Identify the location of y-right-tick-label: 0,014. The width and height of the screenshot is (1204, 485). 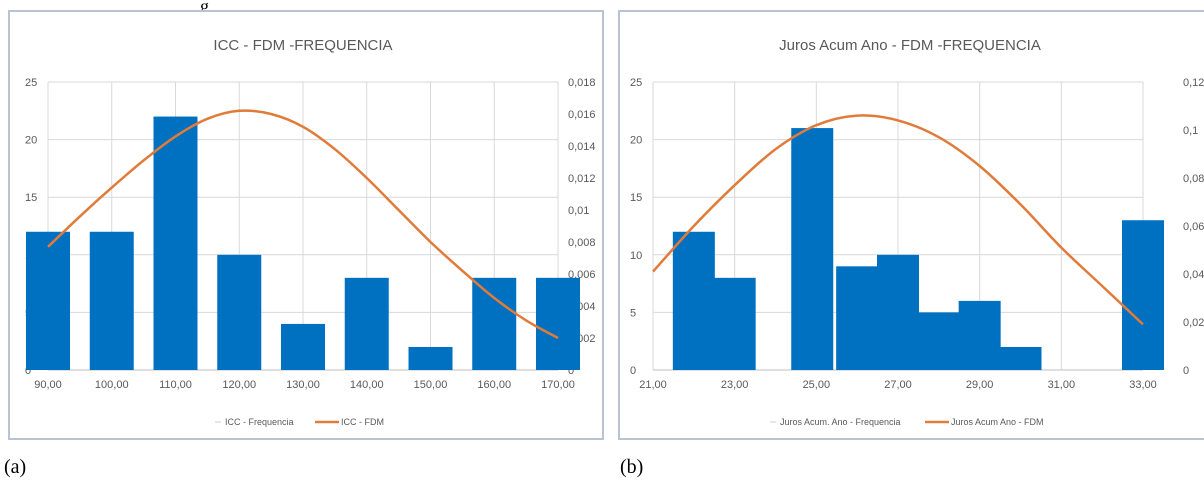
(582, 147).